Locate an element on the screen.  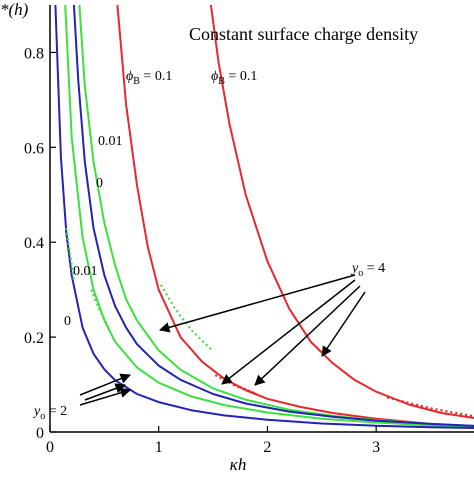
annotation-phi-blue: ϕB = 0.1 is located at coordinates (149, 78).